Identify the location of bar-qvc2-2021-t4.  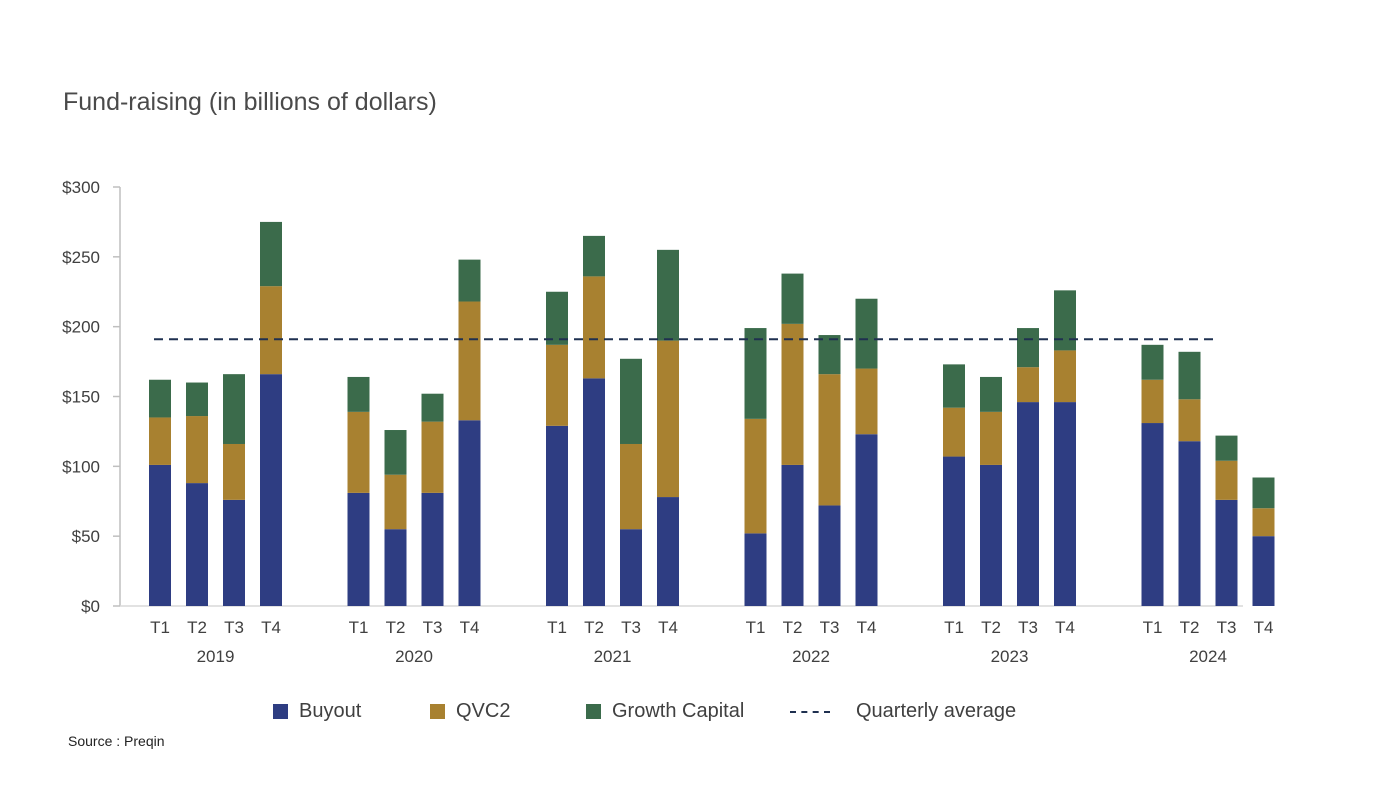
(668, 419).